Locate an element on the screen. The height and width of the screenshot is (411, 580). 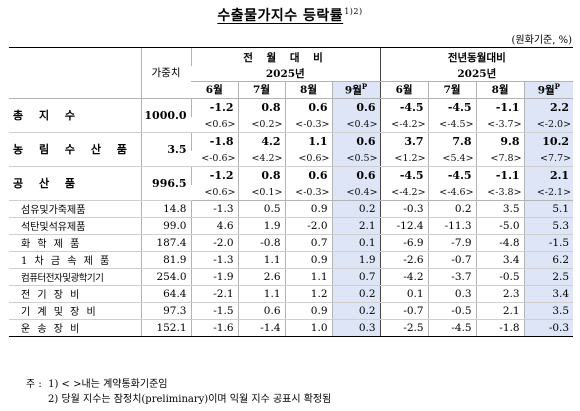
value-cell: 6.2 is located at coordinates (548, 260).